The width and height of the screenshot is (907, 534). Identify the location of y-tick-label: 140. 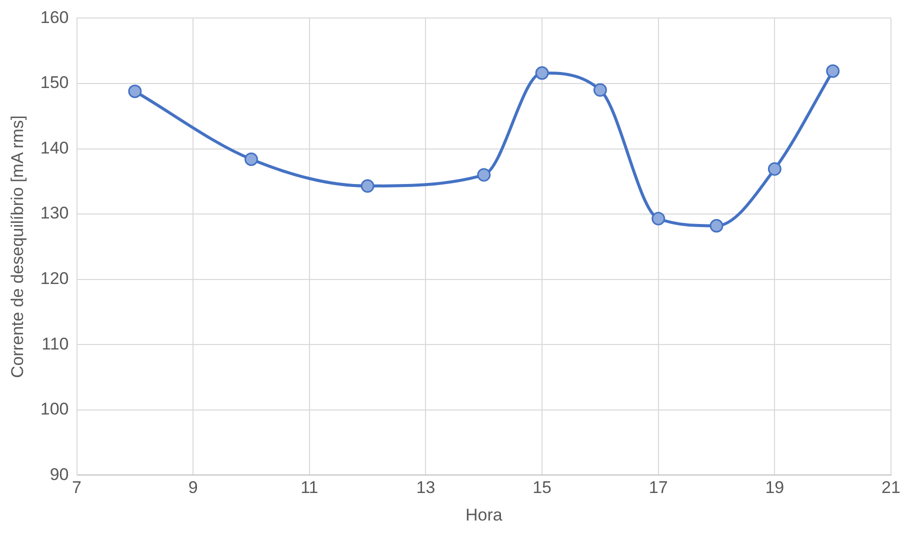
(54, 148).